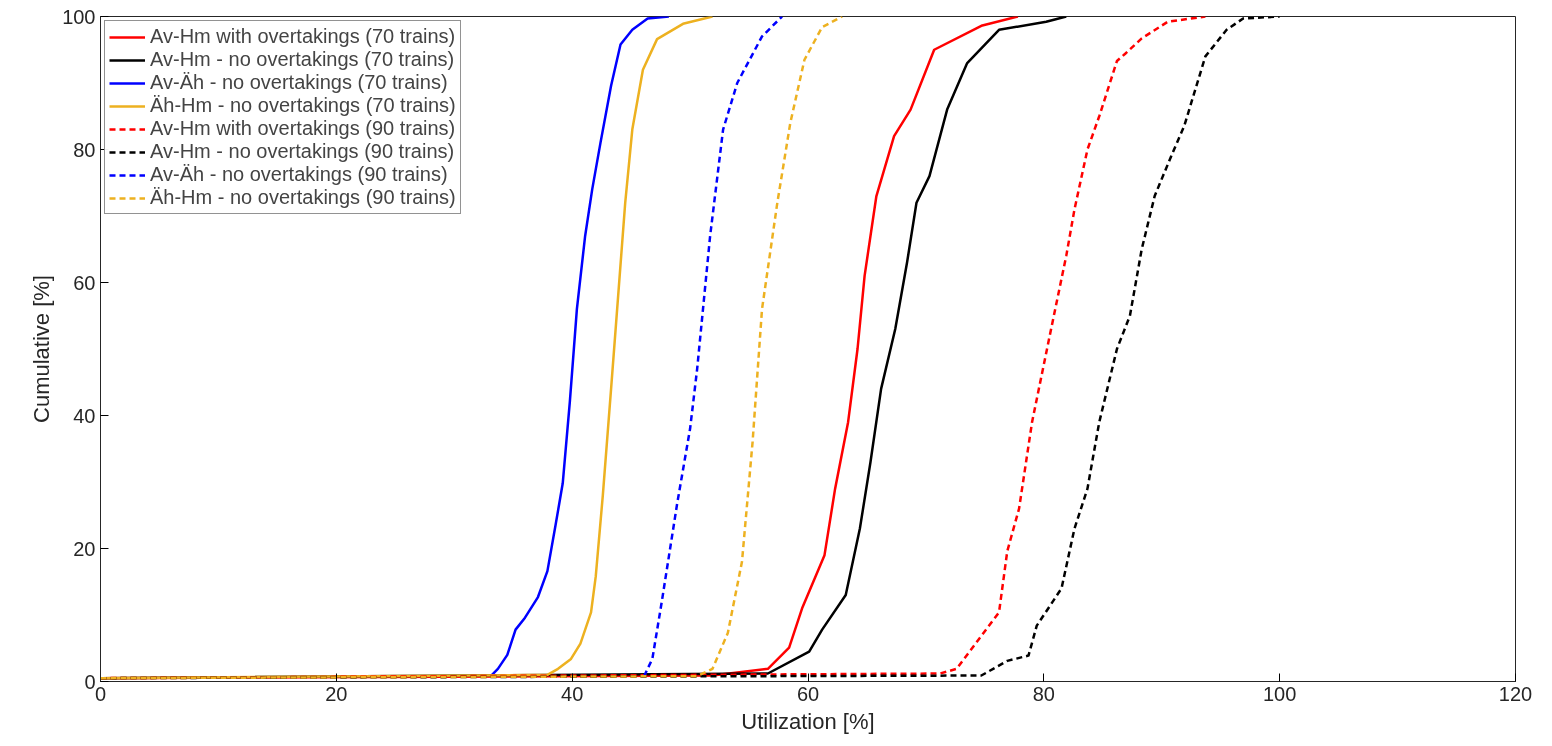 This screenshot has height=746, width=1552. What do you see at coordinates (84, 415) in the screenshot?
I see `y-tick-label: 40` at bounding box center [84, 415].